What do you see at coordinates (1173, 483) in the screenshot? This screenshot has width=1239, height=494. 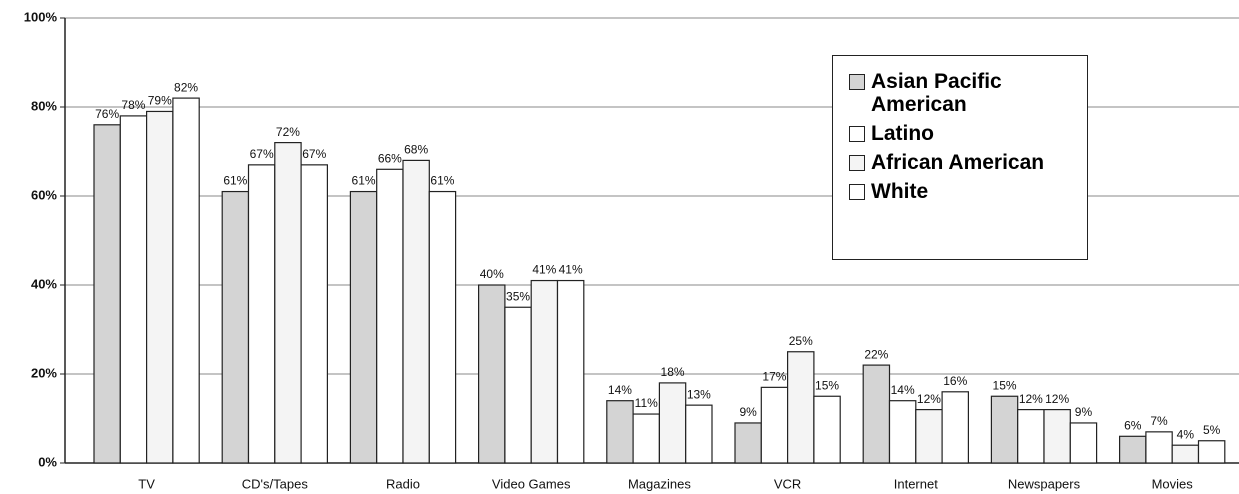 I see `x-tick-label: Movies` at bounding box center [1173, 483].